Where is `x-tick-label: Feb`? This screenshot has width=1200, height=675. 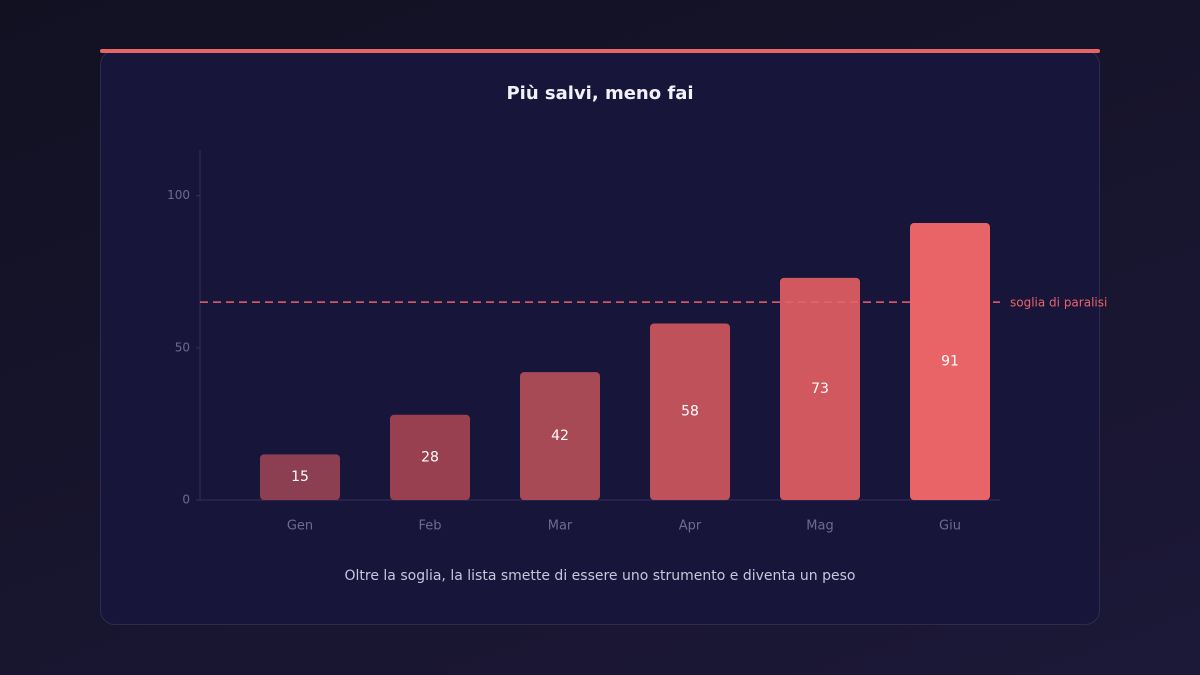
x-tick-label: Feb is located at coordinates (429, 526).